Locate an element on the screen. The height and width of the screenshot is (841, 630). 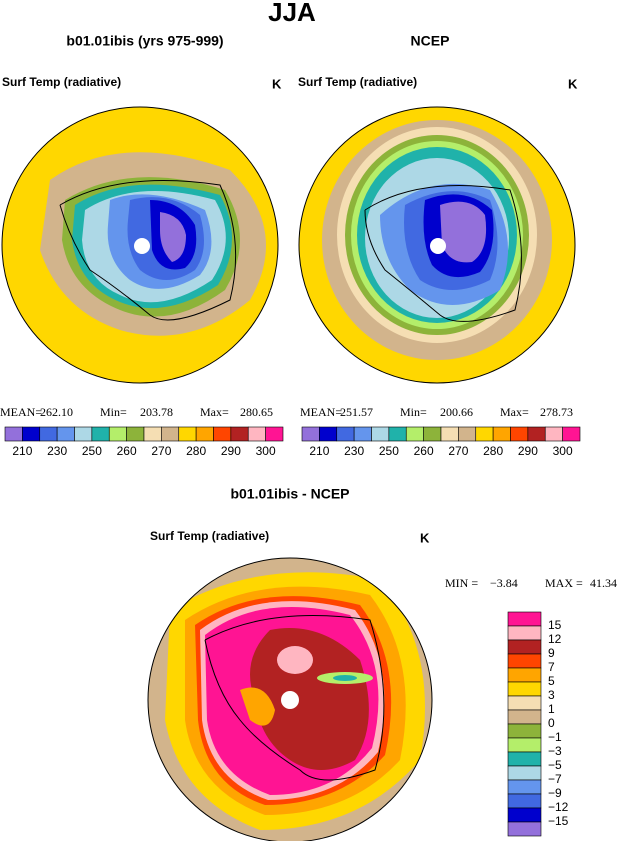
map is located at coordinates (140, 245).